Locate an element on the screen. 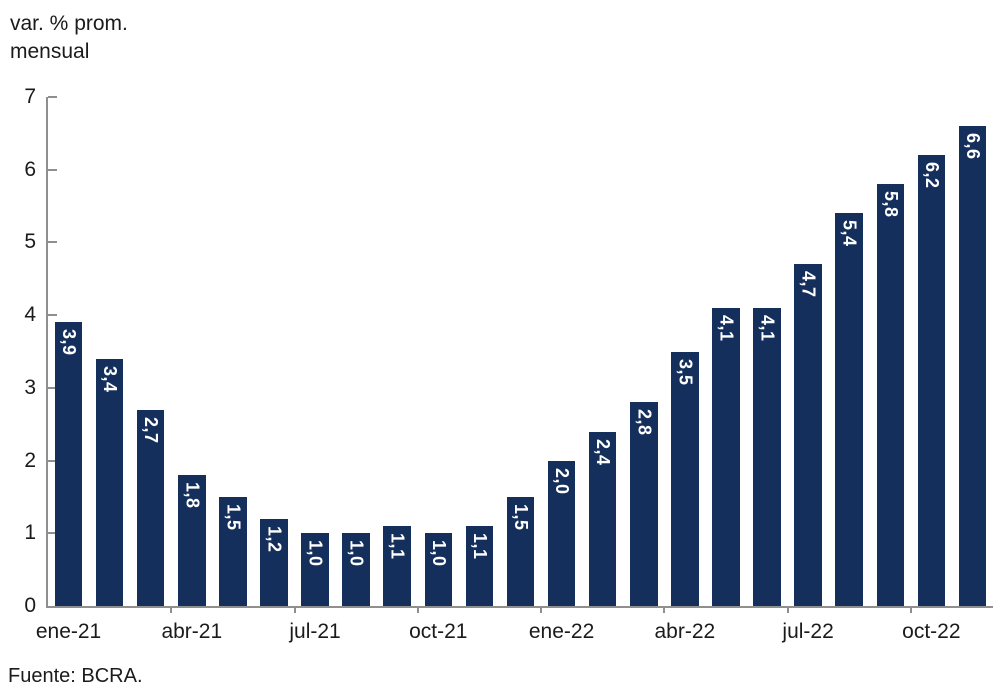  bar-value-label: 6,6 is located at coordinates (972, 146).